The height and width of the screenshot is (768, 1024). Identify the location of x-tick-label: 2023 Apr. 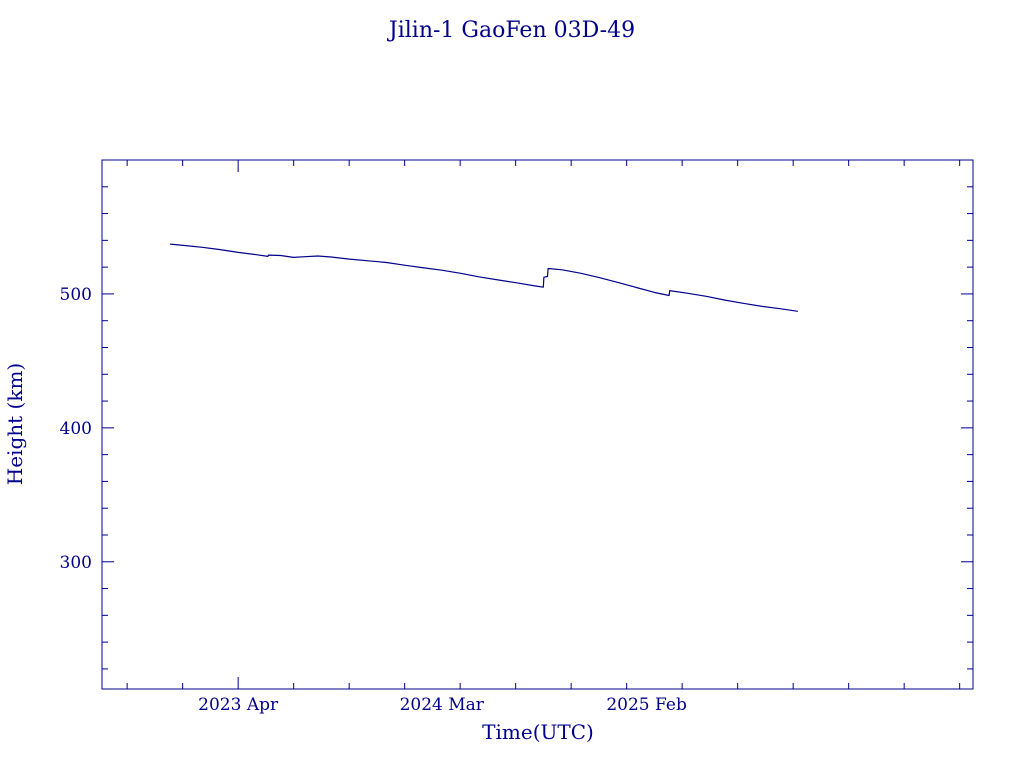
(238, 705).